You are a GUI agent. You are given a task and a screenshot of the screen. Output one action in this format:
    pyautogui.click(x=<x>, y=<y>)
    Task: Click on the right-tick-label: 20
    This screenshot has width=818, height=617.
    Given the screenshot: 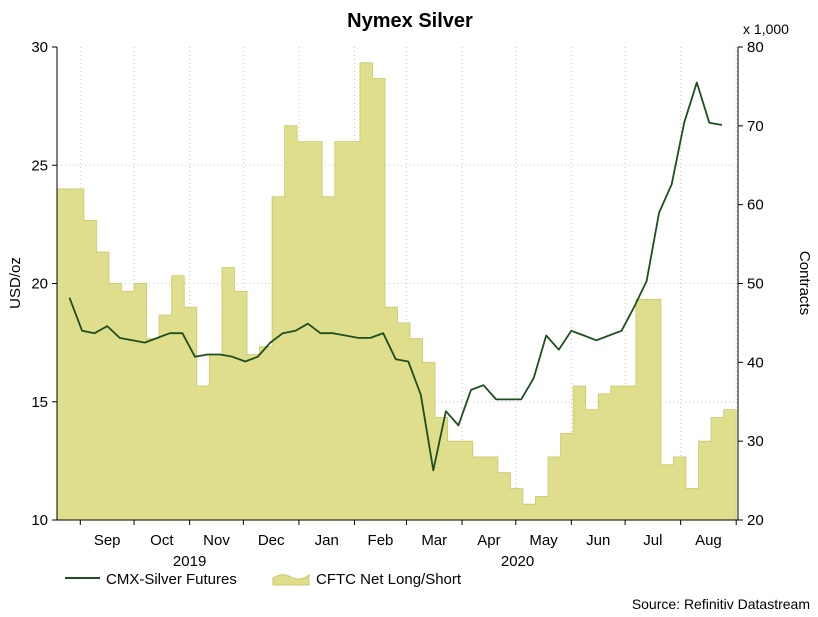 What is the action you would take?
    pyautogui.click(x=755, y=520)
    